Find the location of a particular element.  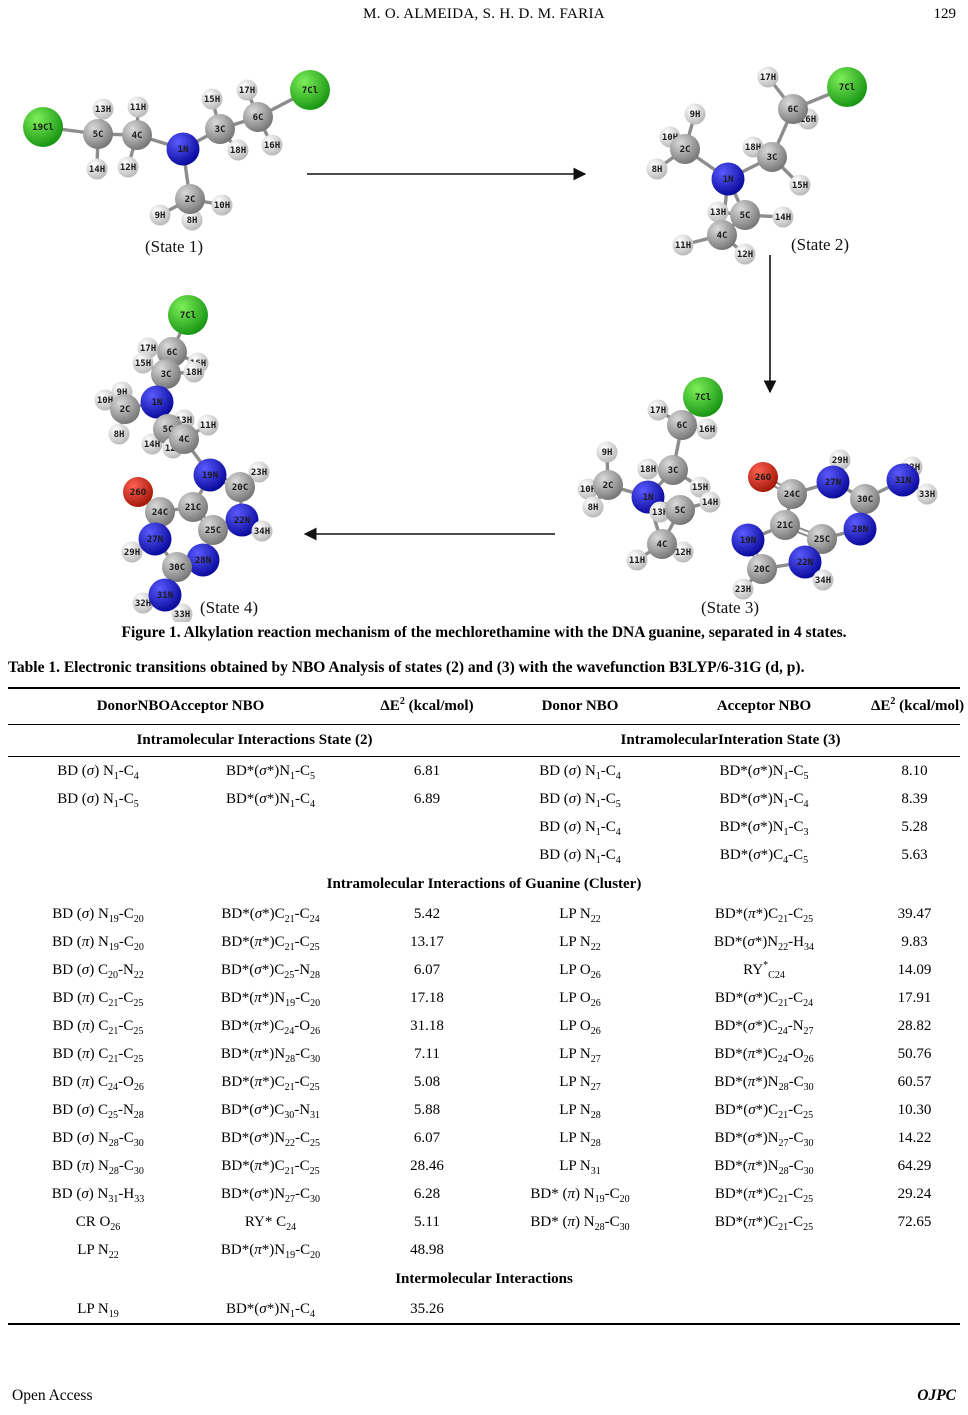

cell-energy: 5.11 is located at coordinates (427, 1221).